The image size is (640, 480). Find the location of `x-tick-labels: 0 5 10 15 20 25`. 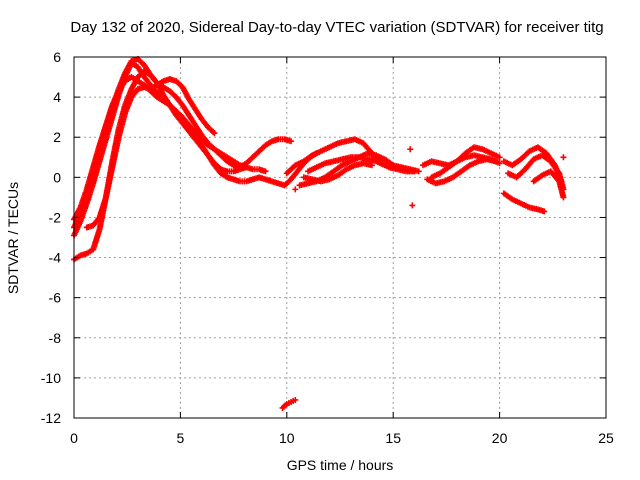

x-tick-labels: 0 5 10 15 20 25 is located at coordinates (342, 438).